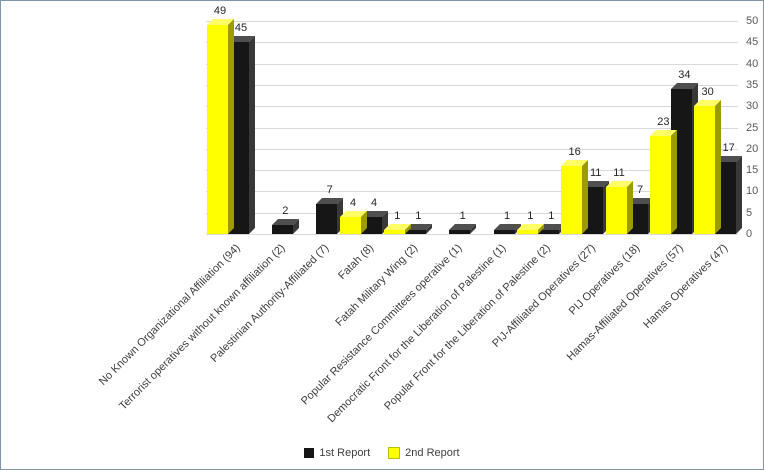  What do you see at coordinates (432, 453) in the screenshot?
I see `legend-label: 2nd Report` at bounding box center [432, 453].